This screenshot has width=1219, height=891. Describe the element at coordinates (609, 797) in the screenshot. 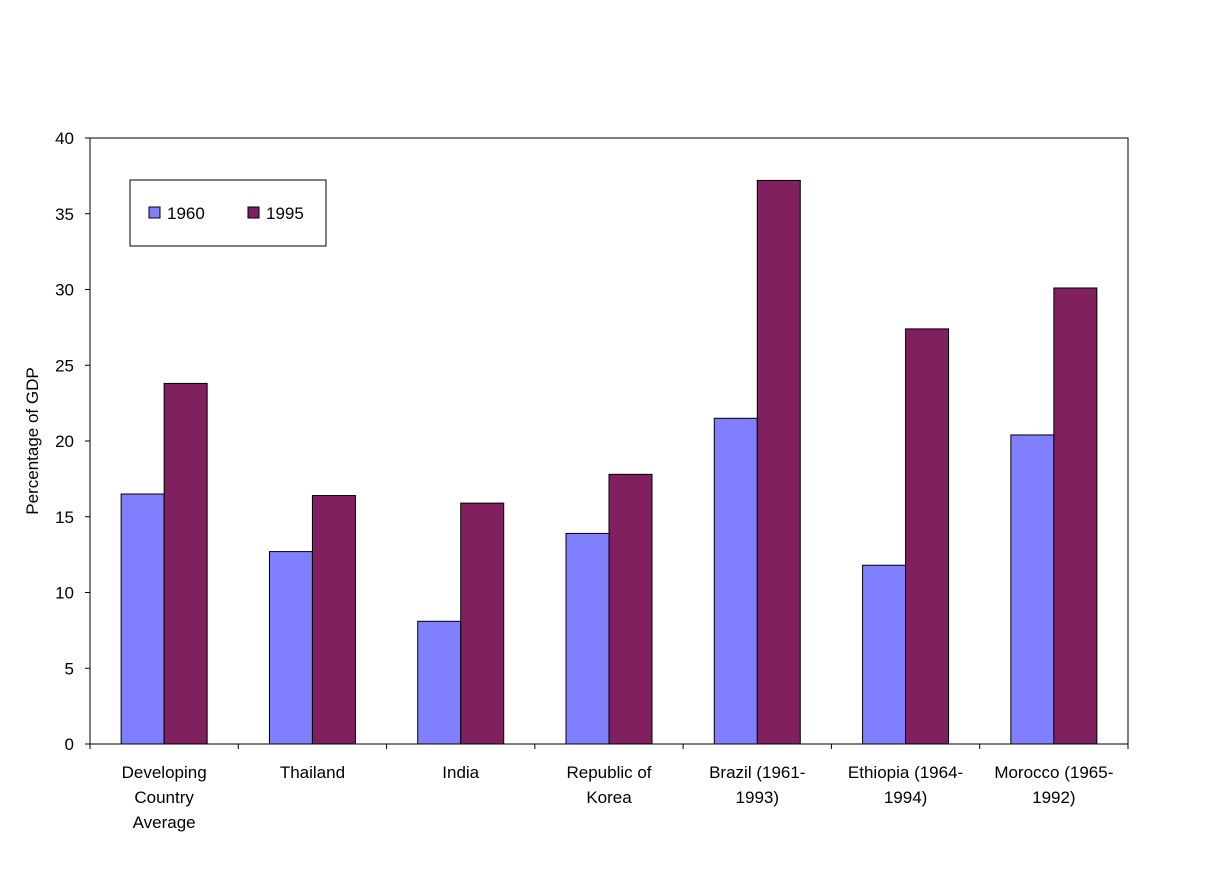

I see `x-category-label-line: Korea` at that location.